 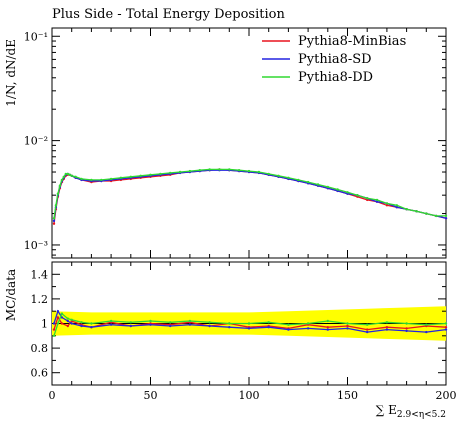 I want to click on x-axis-label-main: ∑ E, so click(x=386, y=410).